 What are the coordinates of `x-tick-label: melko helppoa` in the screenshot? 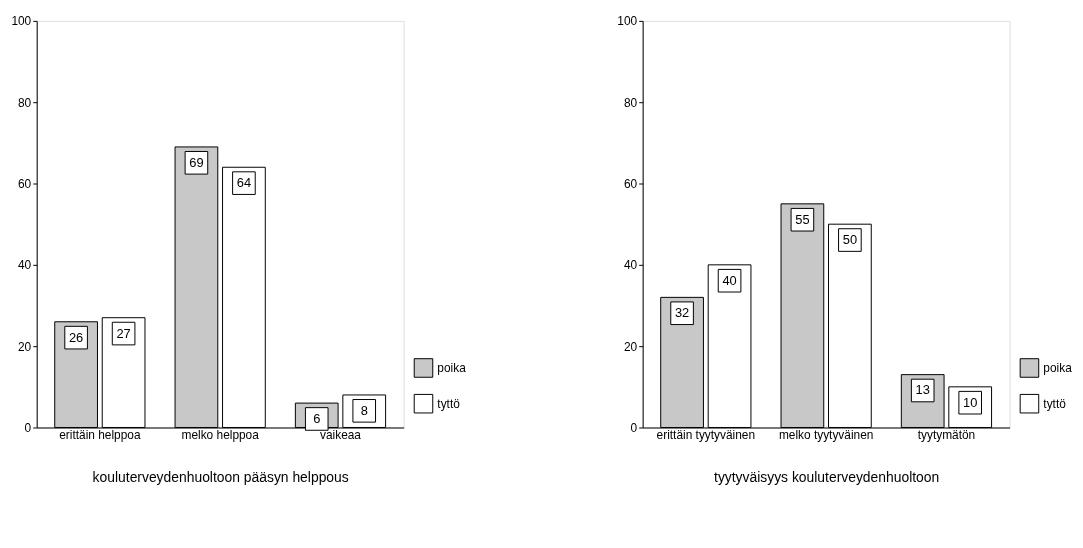 It's located at (220, 434).